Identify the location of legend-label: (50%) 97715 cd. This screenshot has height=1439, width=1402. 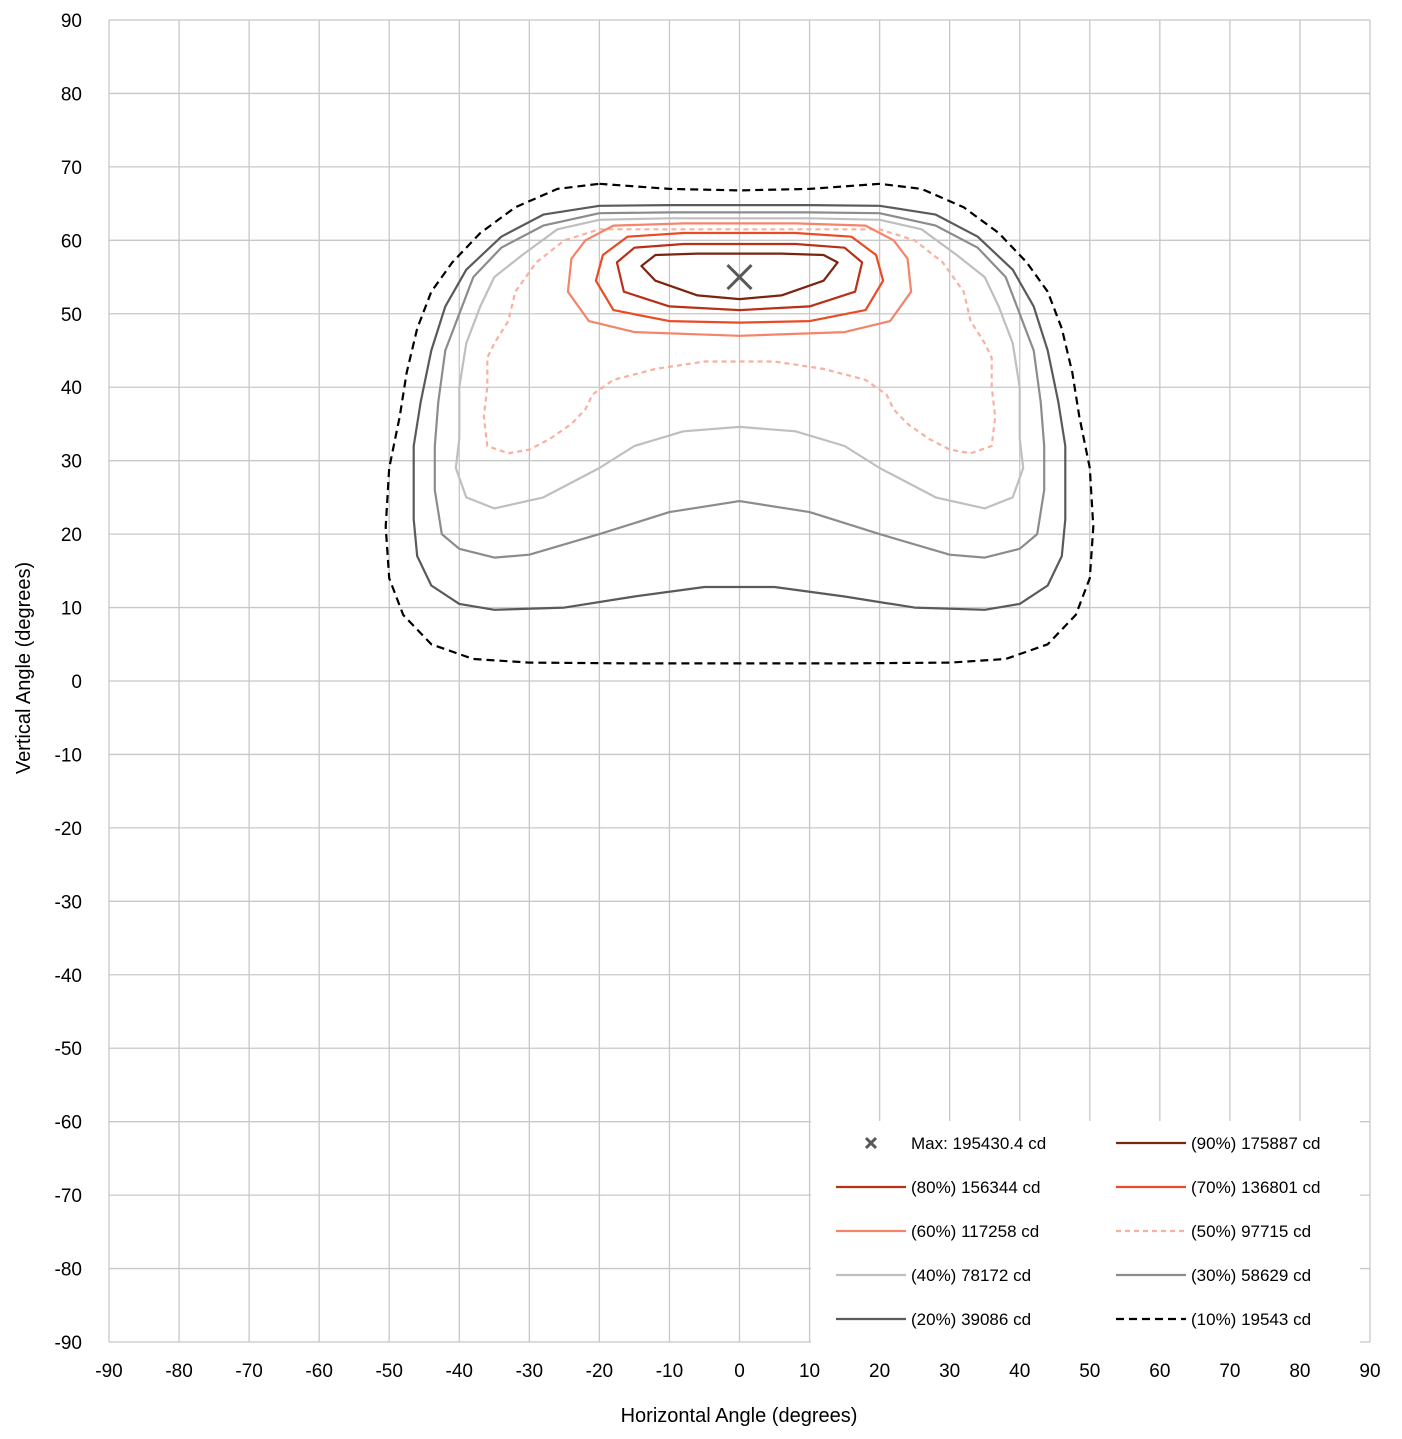
(1251, 1231).